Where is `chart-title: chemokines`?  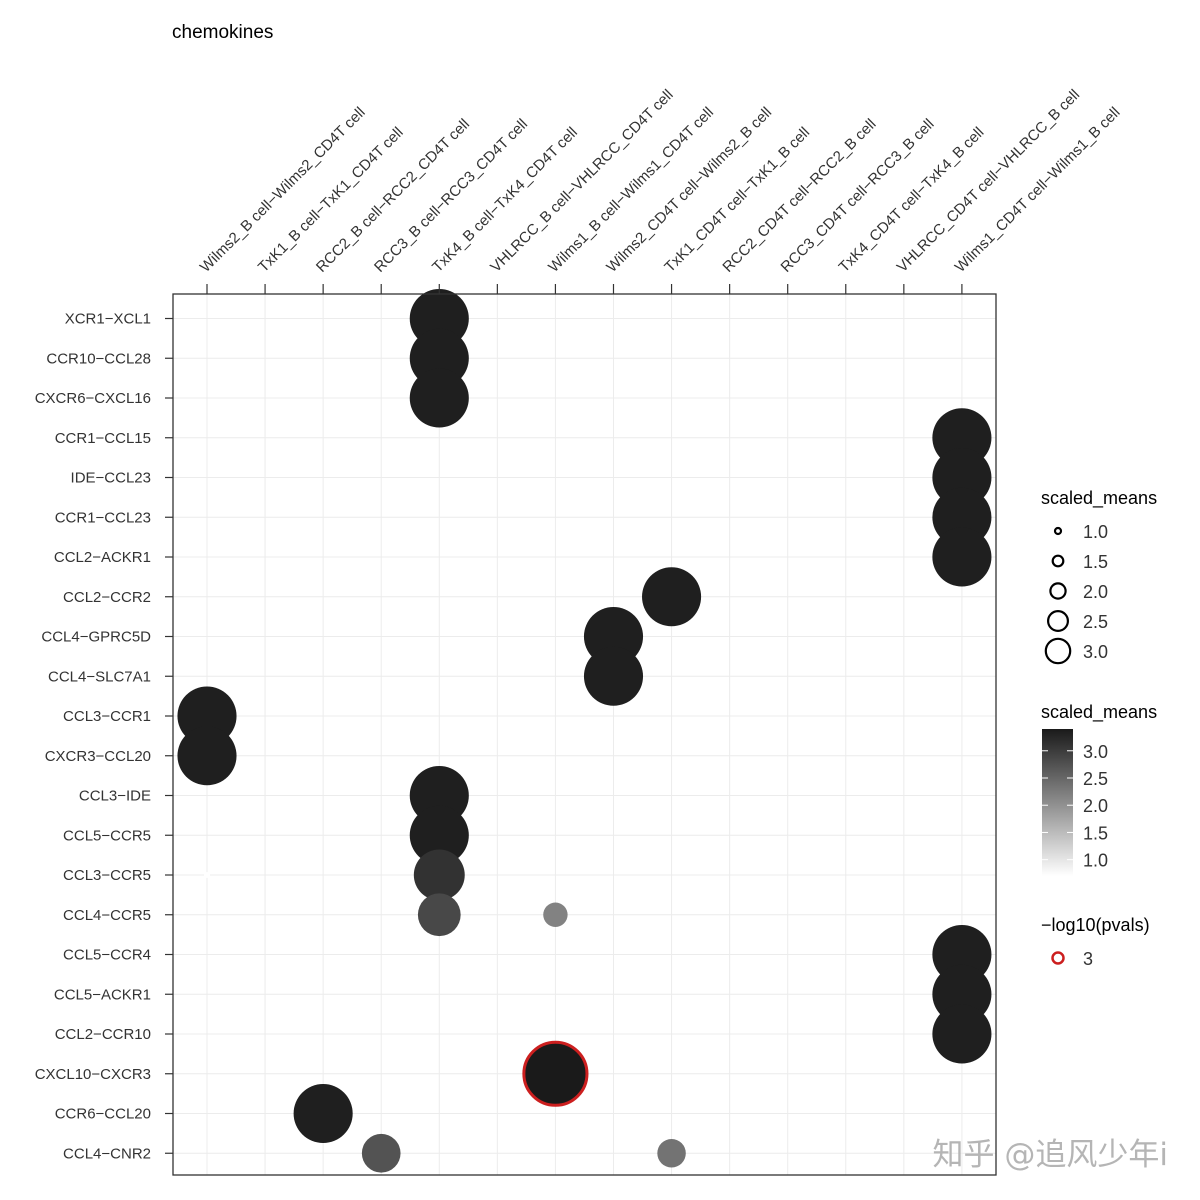 chart-title: chemokines is located at coordinates (222, 32).